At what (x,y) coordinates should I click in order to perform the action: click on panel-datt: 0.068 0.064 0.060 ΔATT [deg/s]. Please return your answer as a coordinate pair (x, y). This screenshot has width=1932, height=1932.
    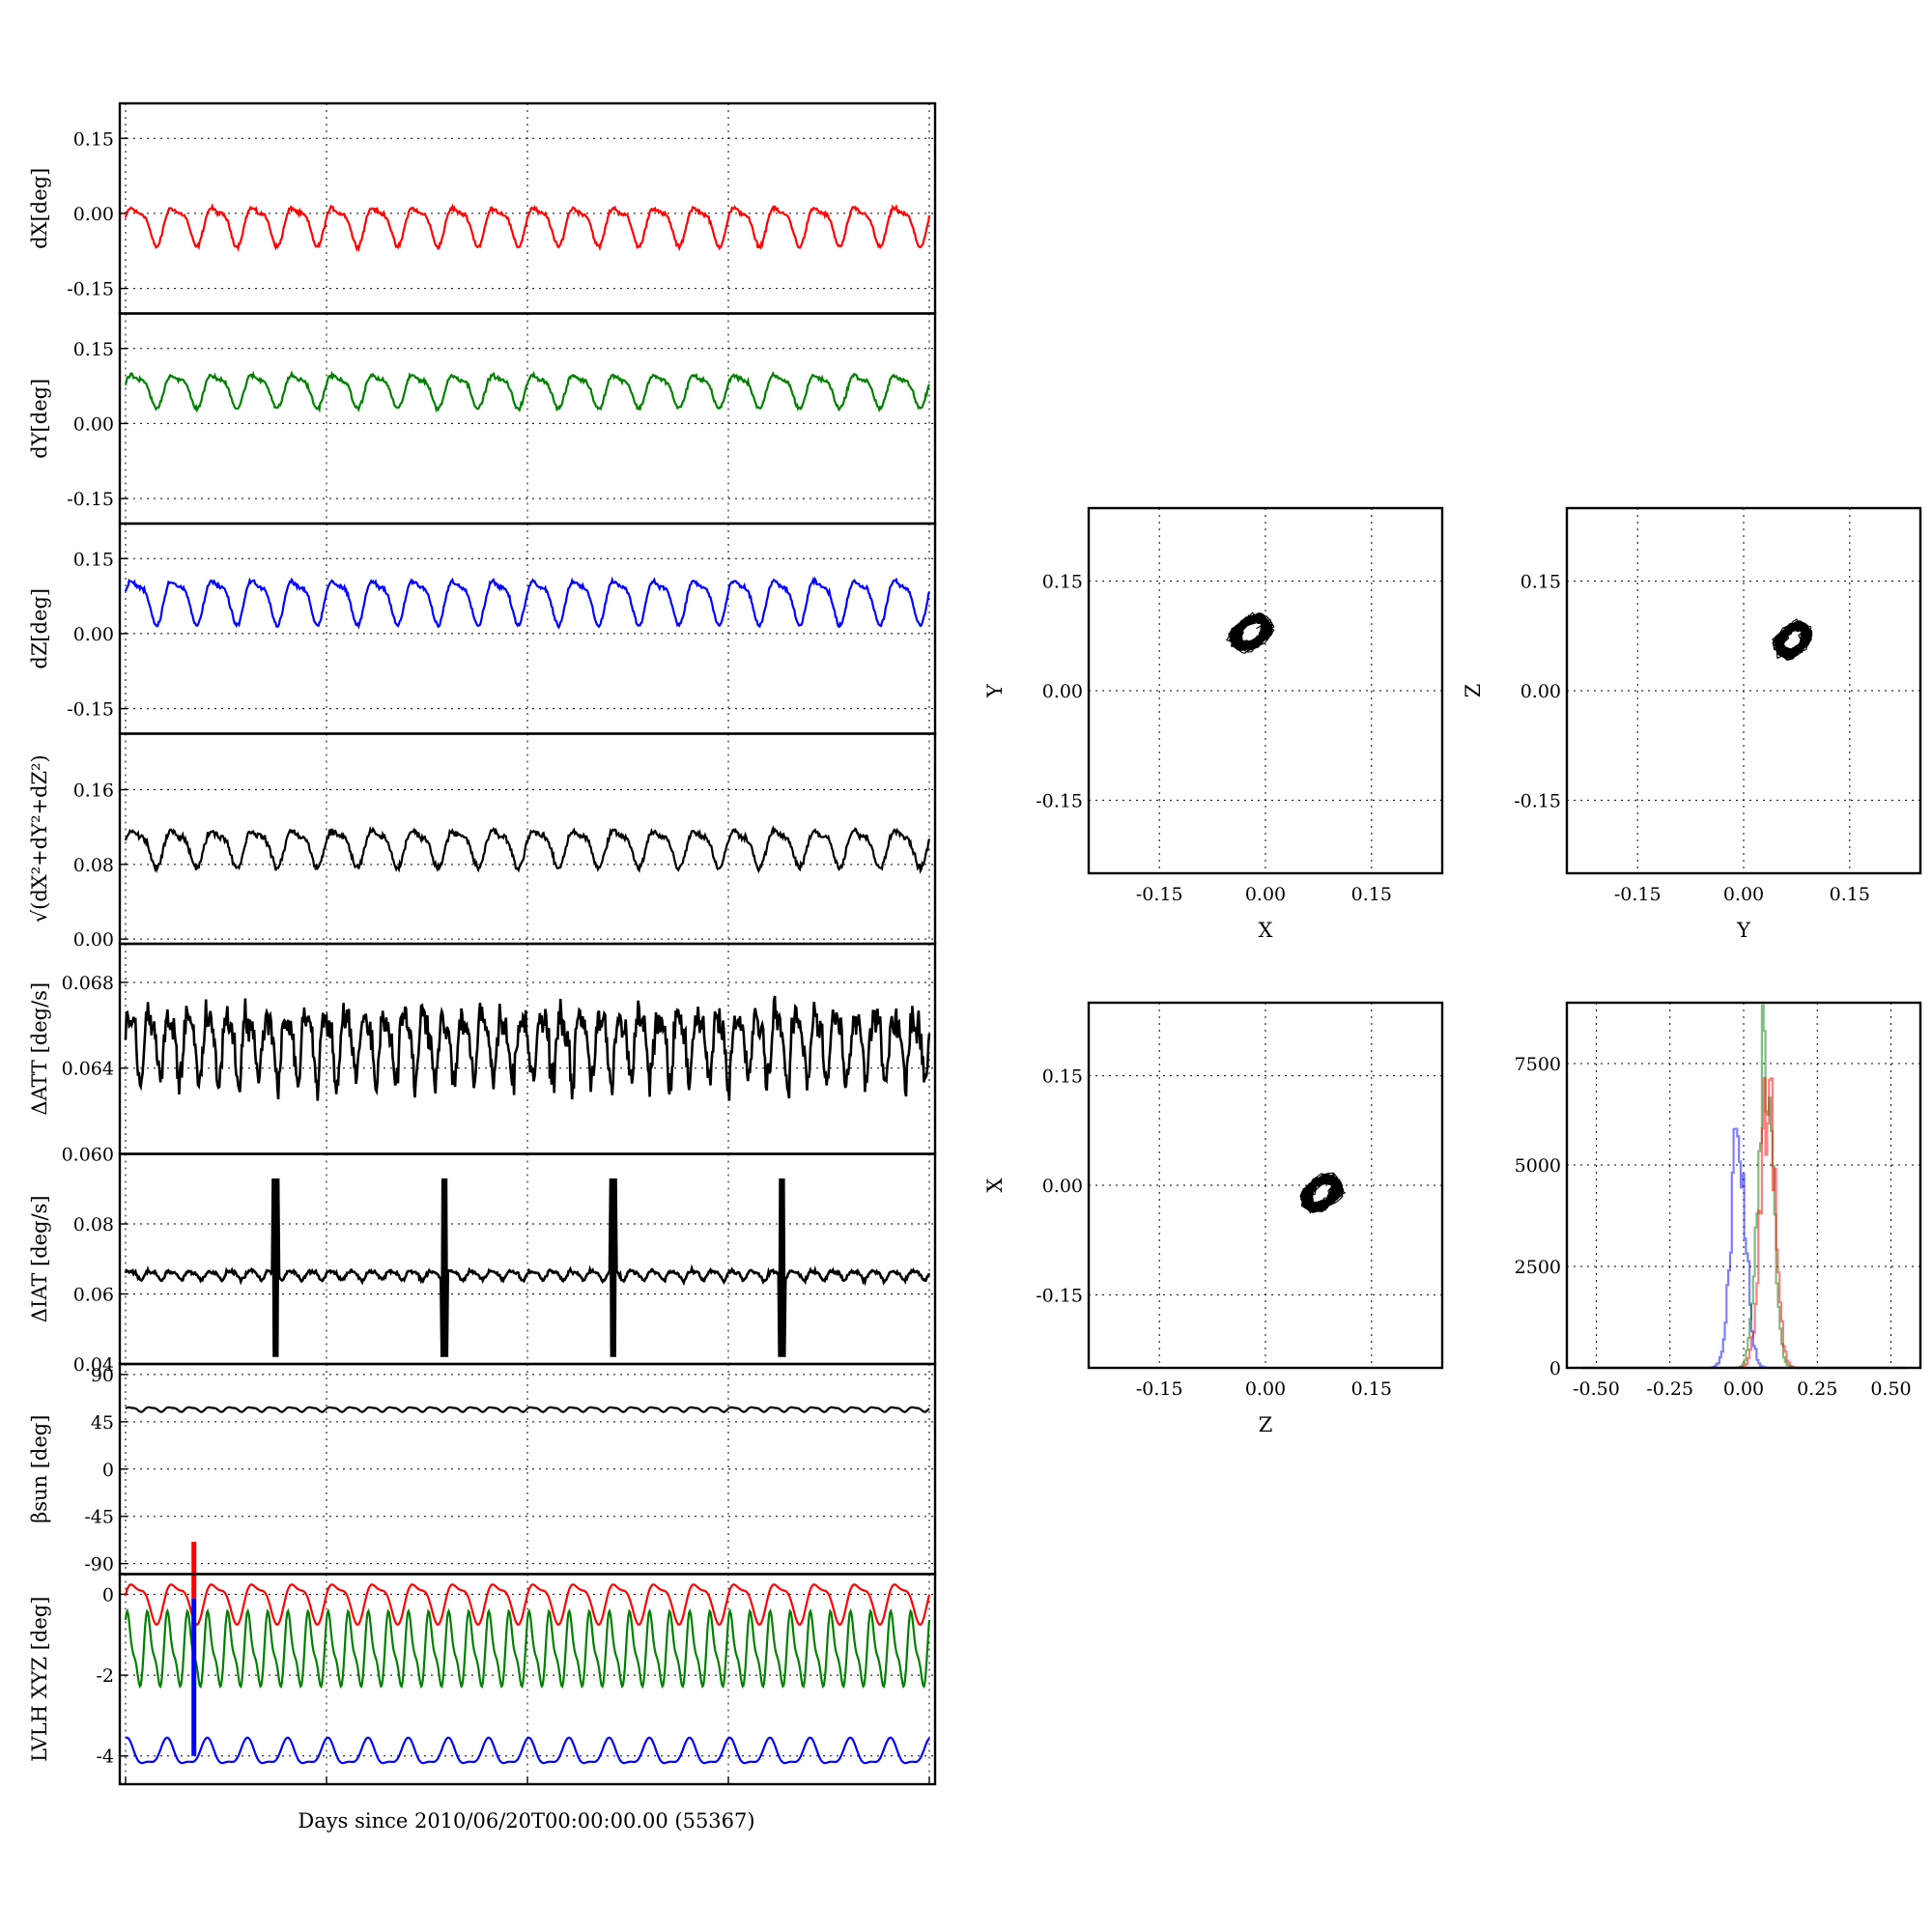
    Looking at the image, I should click on (482, 1054).